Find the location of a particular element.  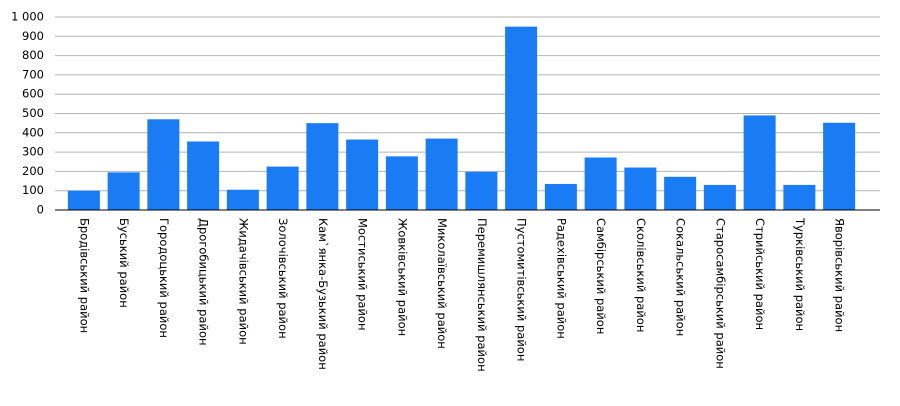

x-tick-label: Сокальський район is located at coordinates (681, 277).